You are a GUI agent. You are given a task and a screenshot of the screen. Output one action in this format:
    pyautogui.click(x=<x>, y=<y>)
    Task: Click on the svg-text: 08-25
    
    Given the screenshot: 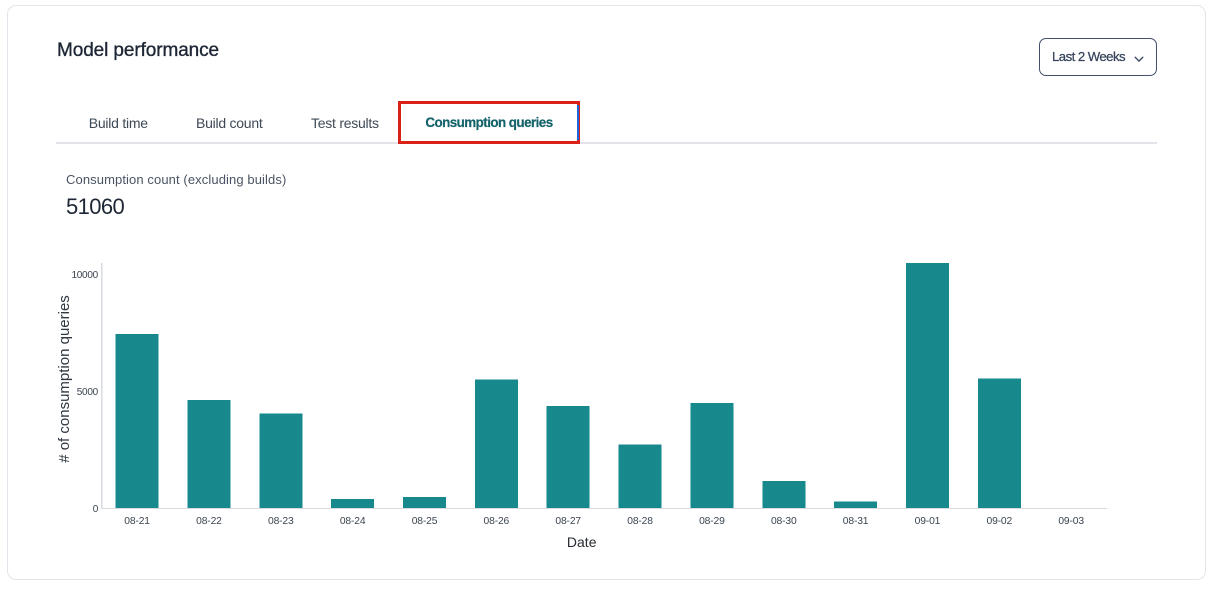 What is the action you would take?
    pyautogui.click(x=425, y=521)
    